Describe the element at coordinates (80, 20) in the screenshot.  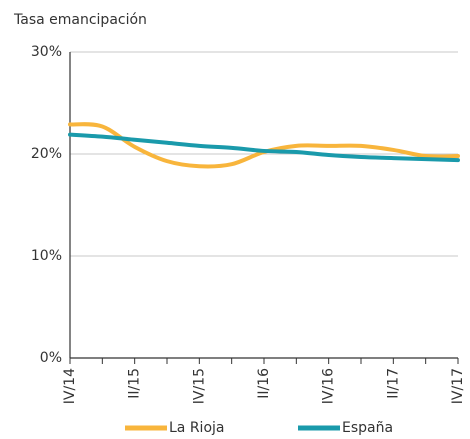
I see `y-axis-label: Tasa emancipación` at that location.